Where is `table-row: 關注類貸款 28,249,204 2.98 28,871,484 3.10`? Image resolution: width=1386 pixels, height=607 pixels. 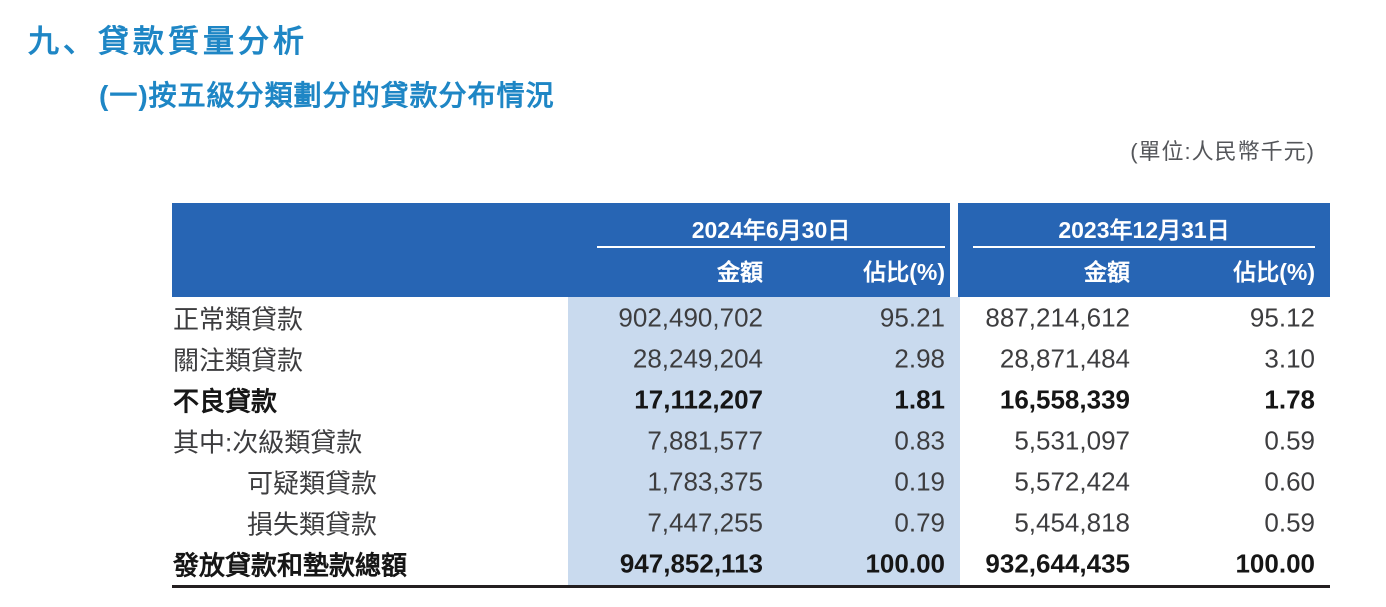 table-row: 關注類貸款 28,249,204 2.98 28,871,484 3.10 is located at coordinates (751, 358).